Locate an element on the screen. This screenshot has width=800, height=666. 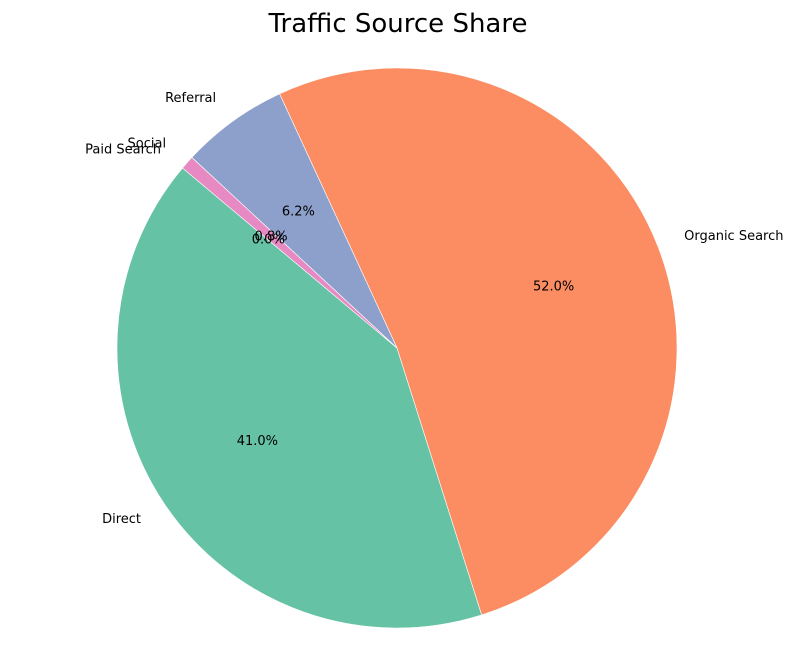
slice-percent-paid-search: 0.0% is located at coordinates (268, 240).